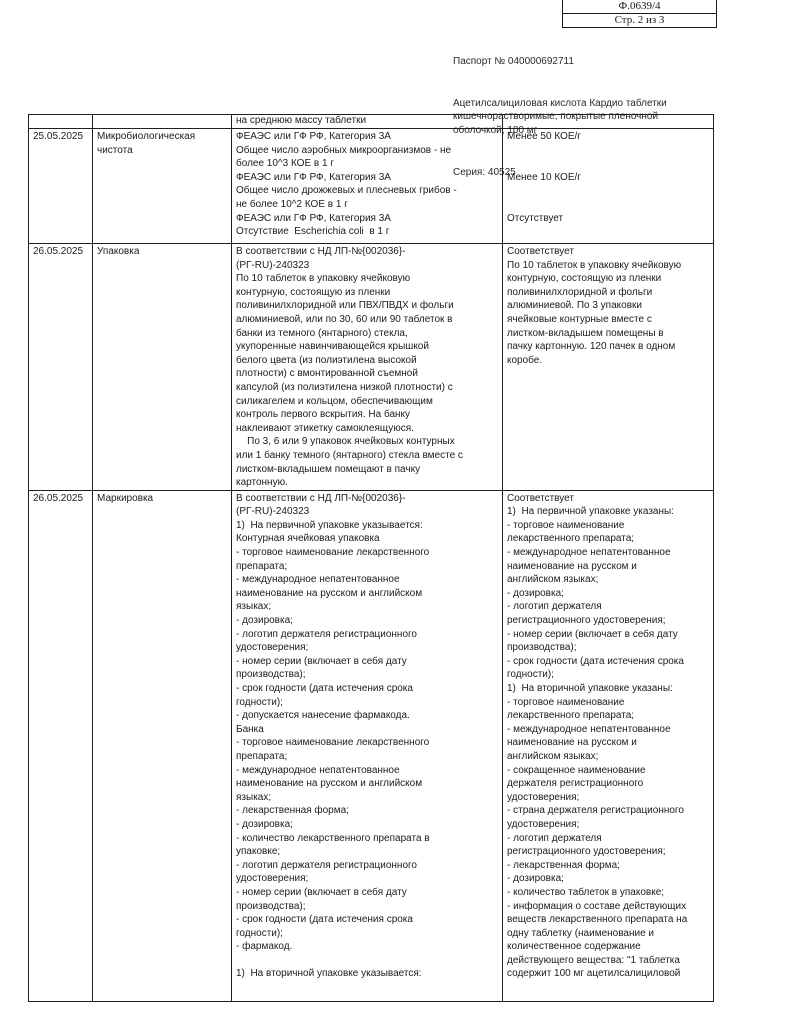  What do you see at coordinates (608, 121) in the screenshot?
I see `result-cell` at bounding box center [608, 121].